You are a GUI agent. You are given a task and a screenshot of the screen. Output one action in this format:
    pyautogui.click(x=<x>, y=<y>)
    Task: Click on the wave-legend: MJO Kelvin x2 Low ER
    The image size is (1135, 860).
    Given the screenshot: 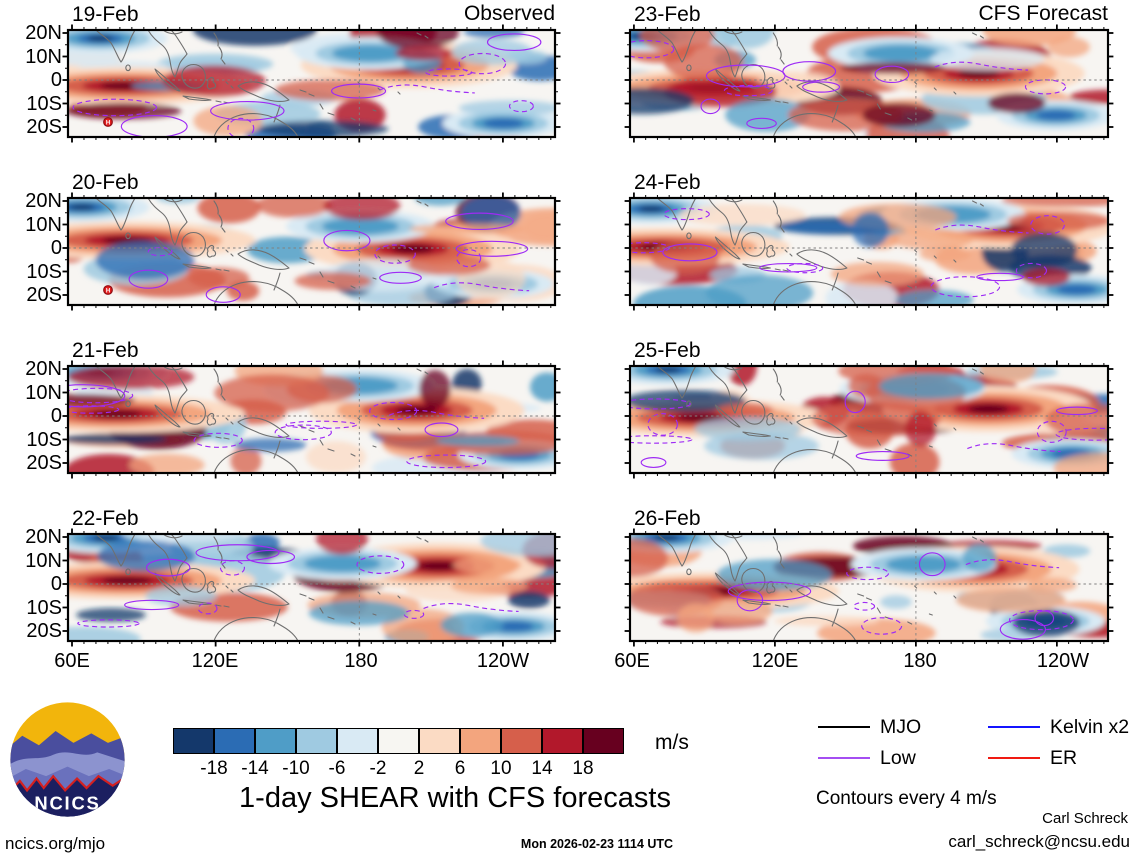 What is the action you would take?
    pyautogui.click(x=972, y=739)
    